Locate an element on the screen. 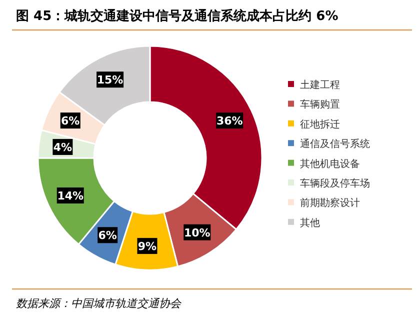  source-note: 数据来源：中国城市轨道交通协会 is located at coordinates (99, 303).